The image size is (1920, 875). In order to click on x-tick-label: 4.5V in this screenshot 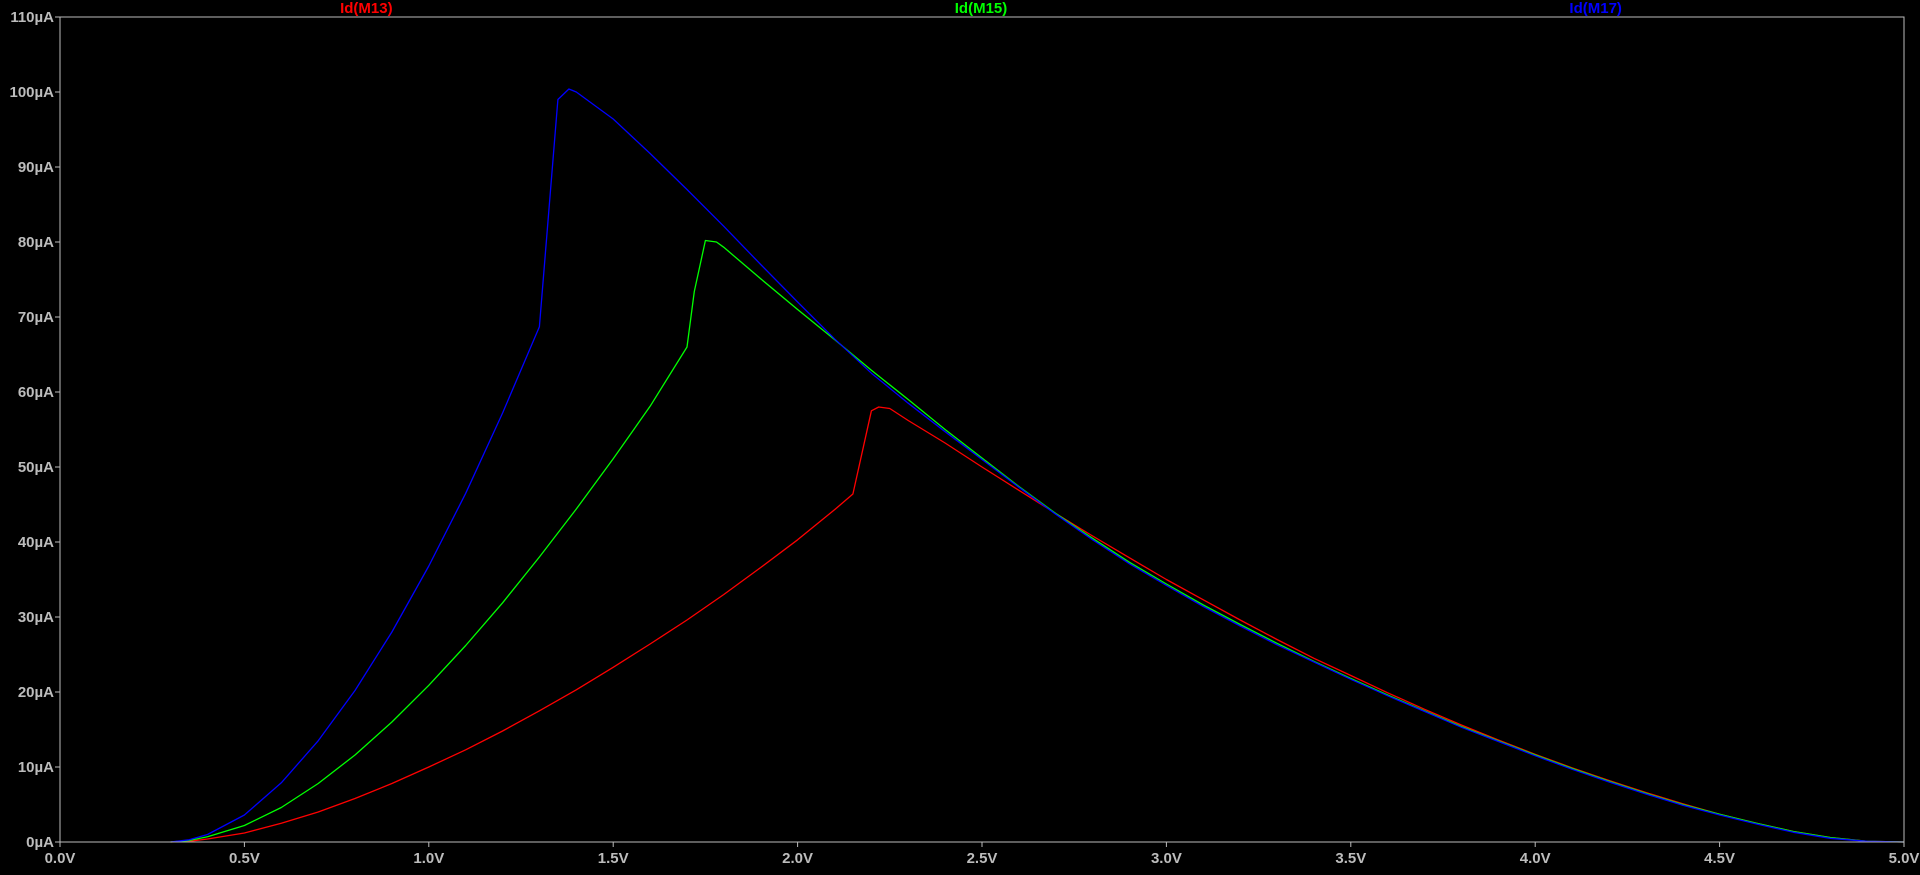, I will do `click(1719, 858)`.